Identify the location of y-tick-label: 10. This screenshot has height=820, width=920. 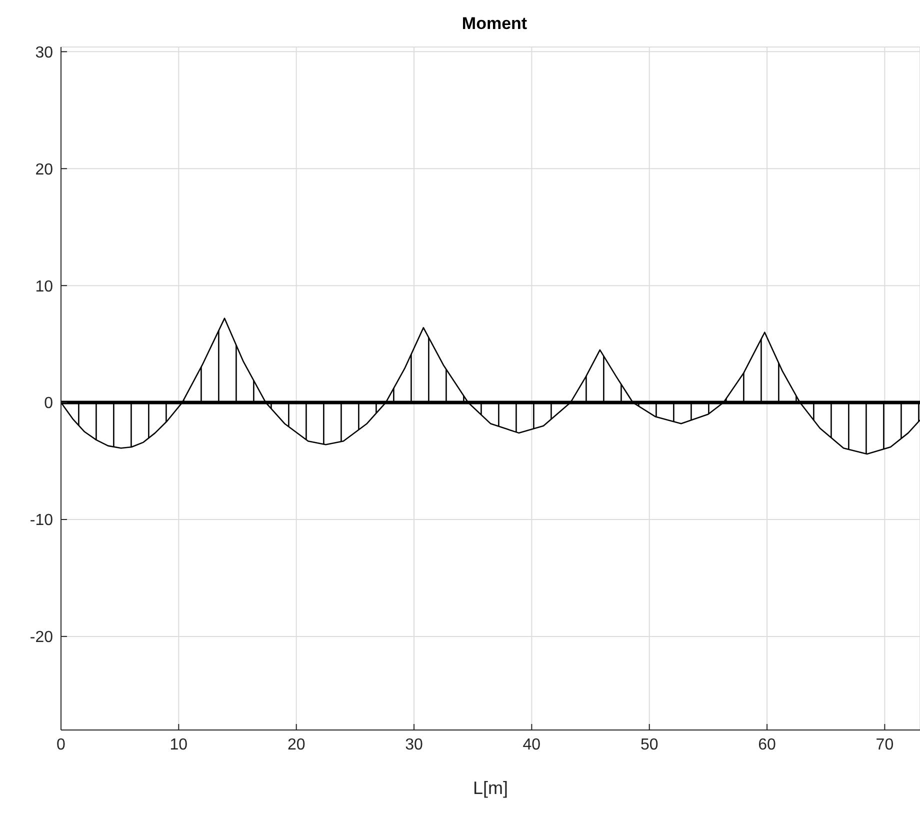
(44, 287).